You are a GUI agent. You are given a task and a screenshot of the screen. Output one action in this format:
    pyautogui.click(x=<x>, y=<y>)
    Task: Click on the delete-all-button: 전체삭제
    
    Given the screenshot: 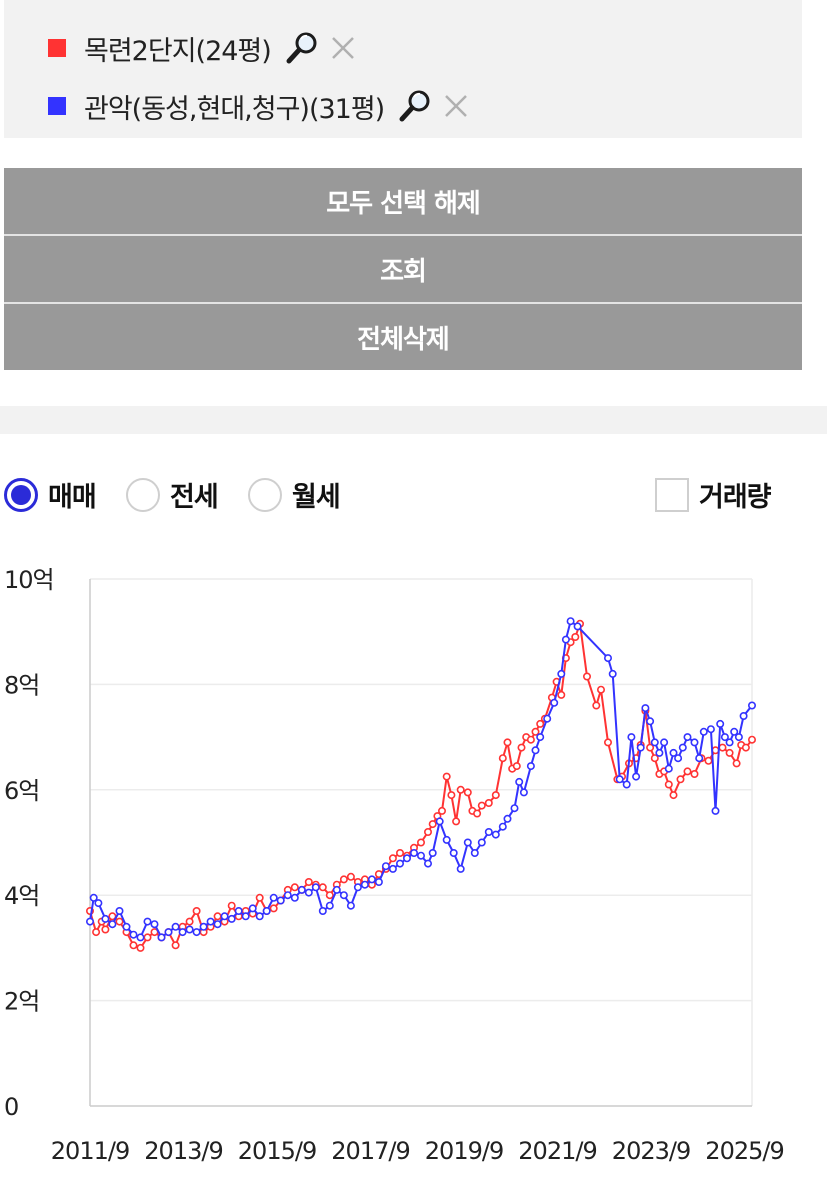 What is the action you would take?
    pyautogui.click(x=403, y=337)
    